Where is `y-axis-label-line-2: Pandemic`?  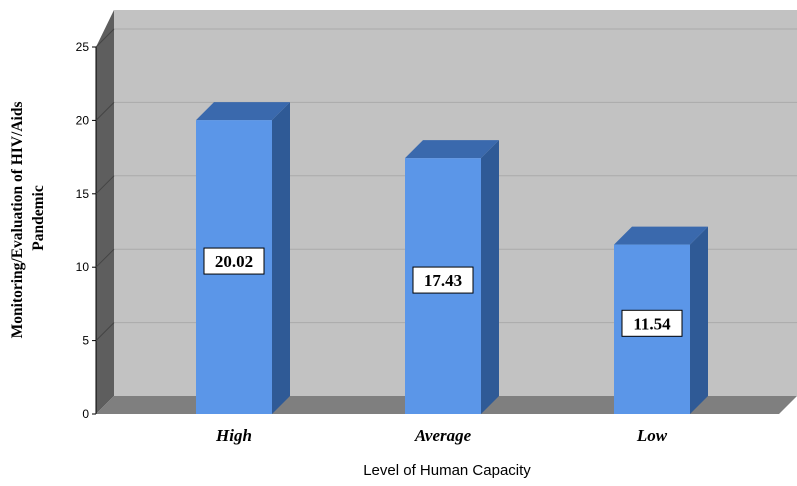
y-axis-label-line-2: Pandemic is located at coordinates (38, 218).